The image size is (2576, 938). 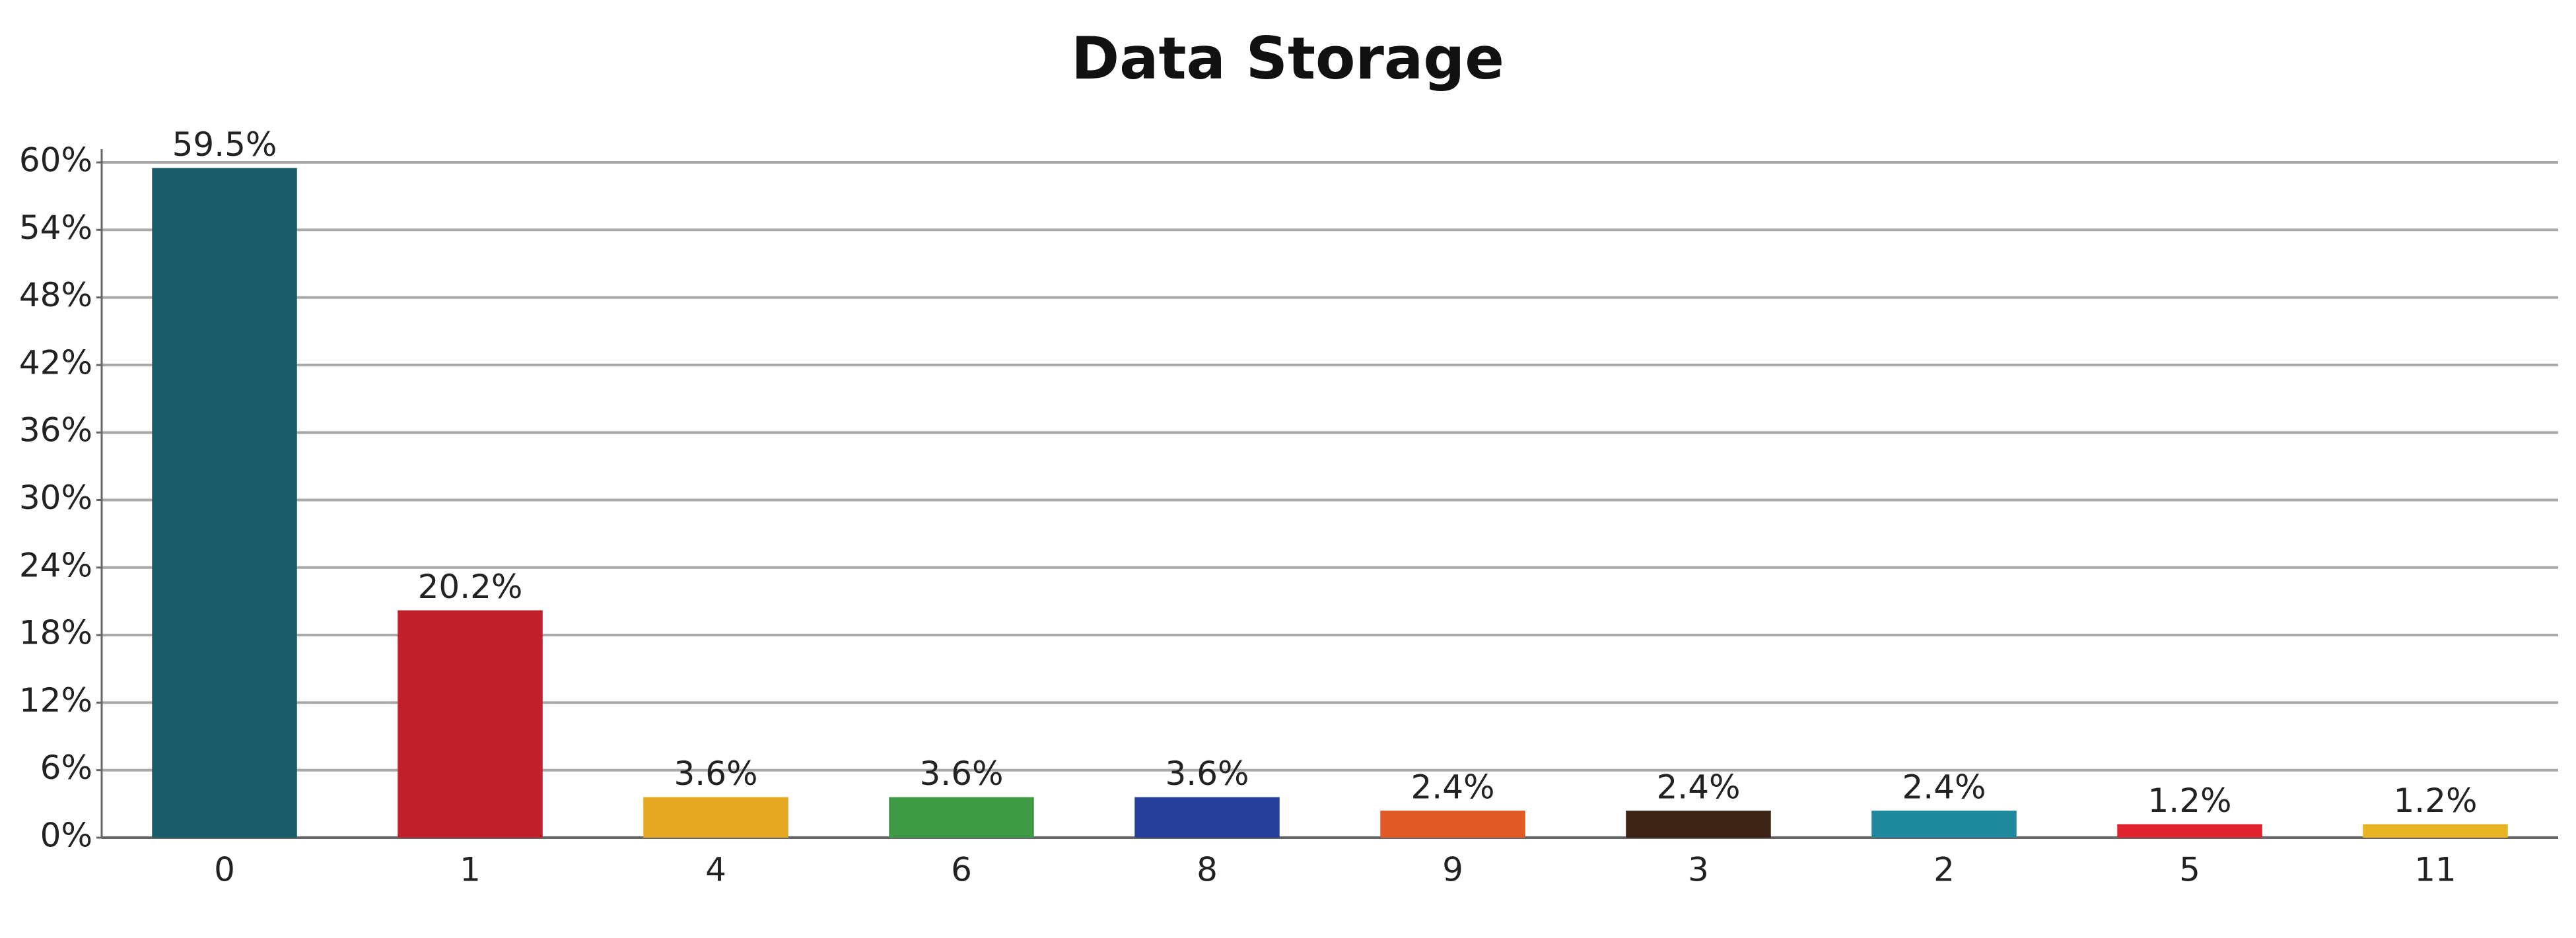 What do you see at coordinates (56, 700) in the screenshot?
I see `y-tick-label: 12%` at bounding box center [56, 700].